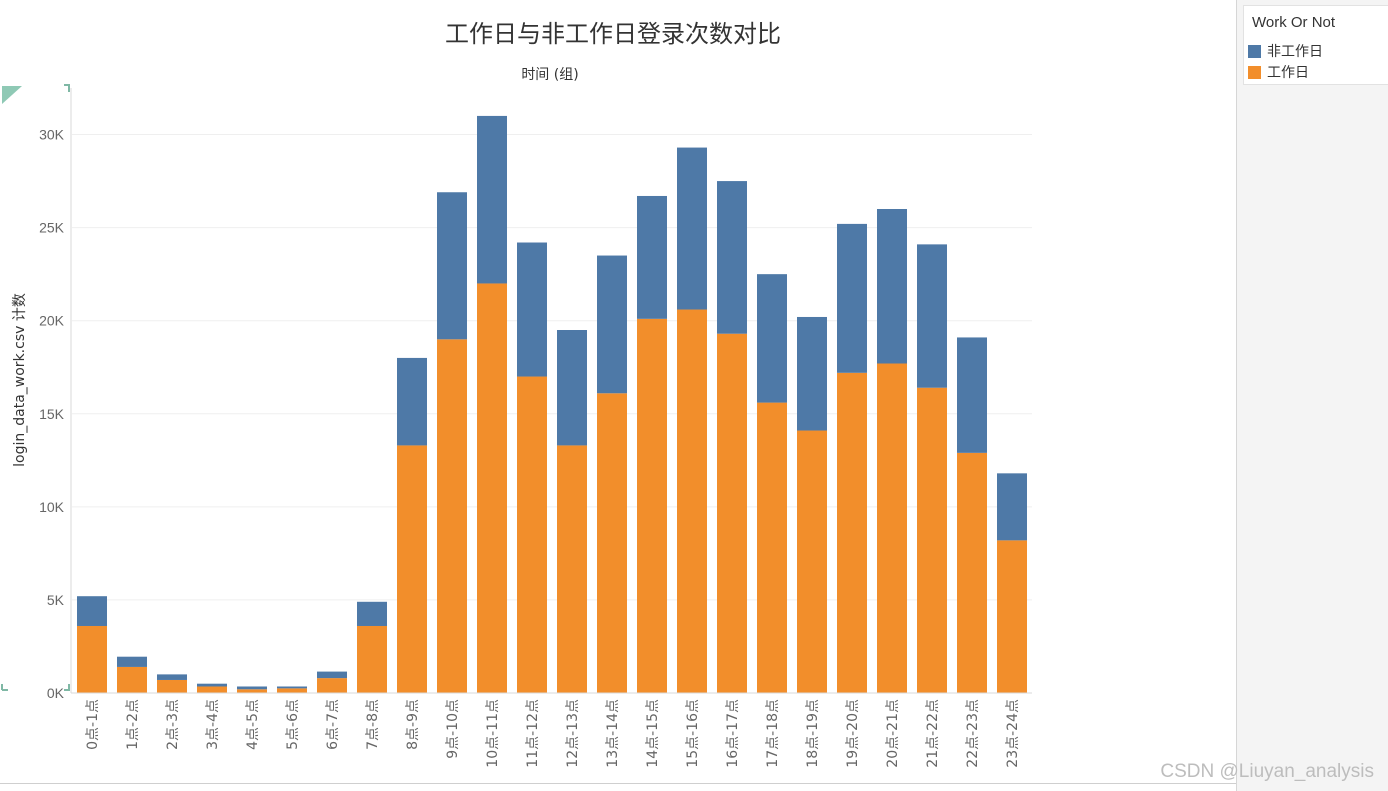  What do you see at coordinates (52, 414) in the screenshot?
I see `y-tick-label: 15K` at bounding box center [52, 414].